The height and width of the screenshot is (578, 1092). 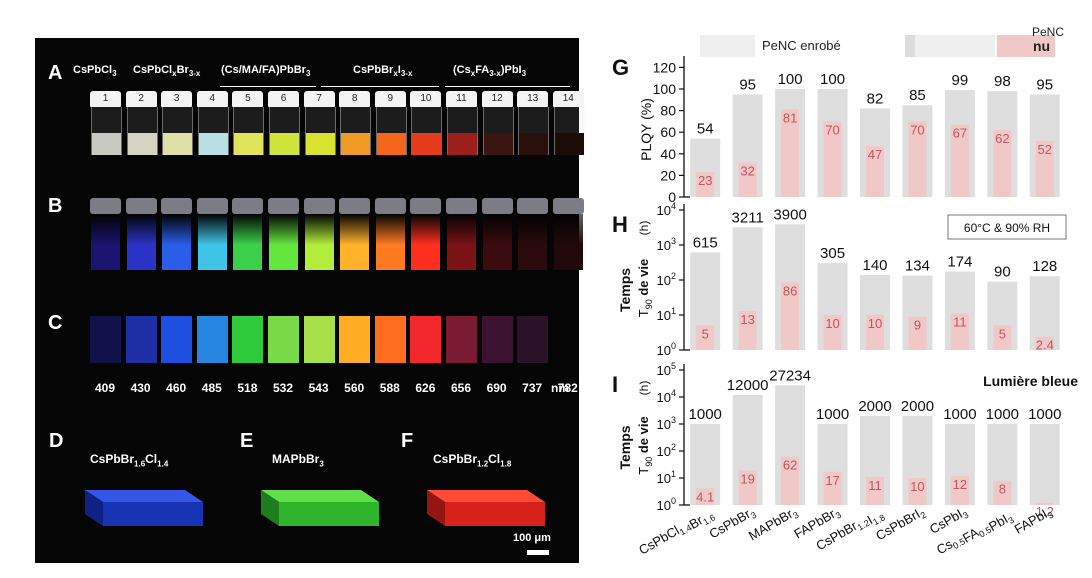 I want to click on group-label-cspbbrxi: CsPbBrxI3-x, so click(x=383, y=71).